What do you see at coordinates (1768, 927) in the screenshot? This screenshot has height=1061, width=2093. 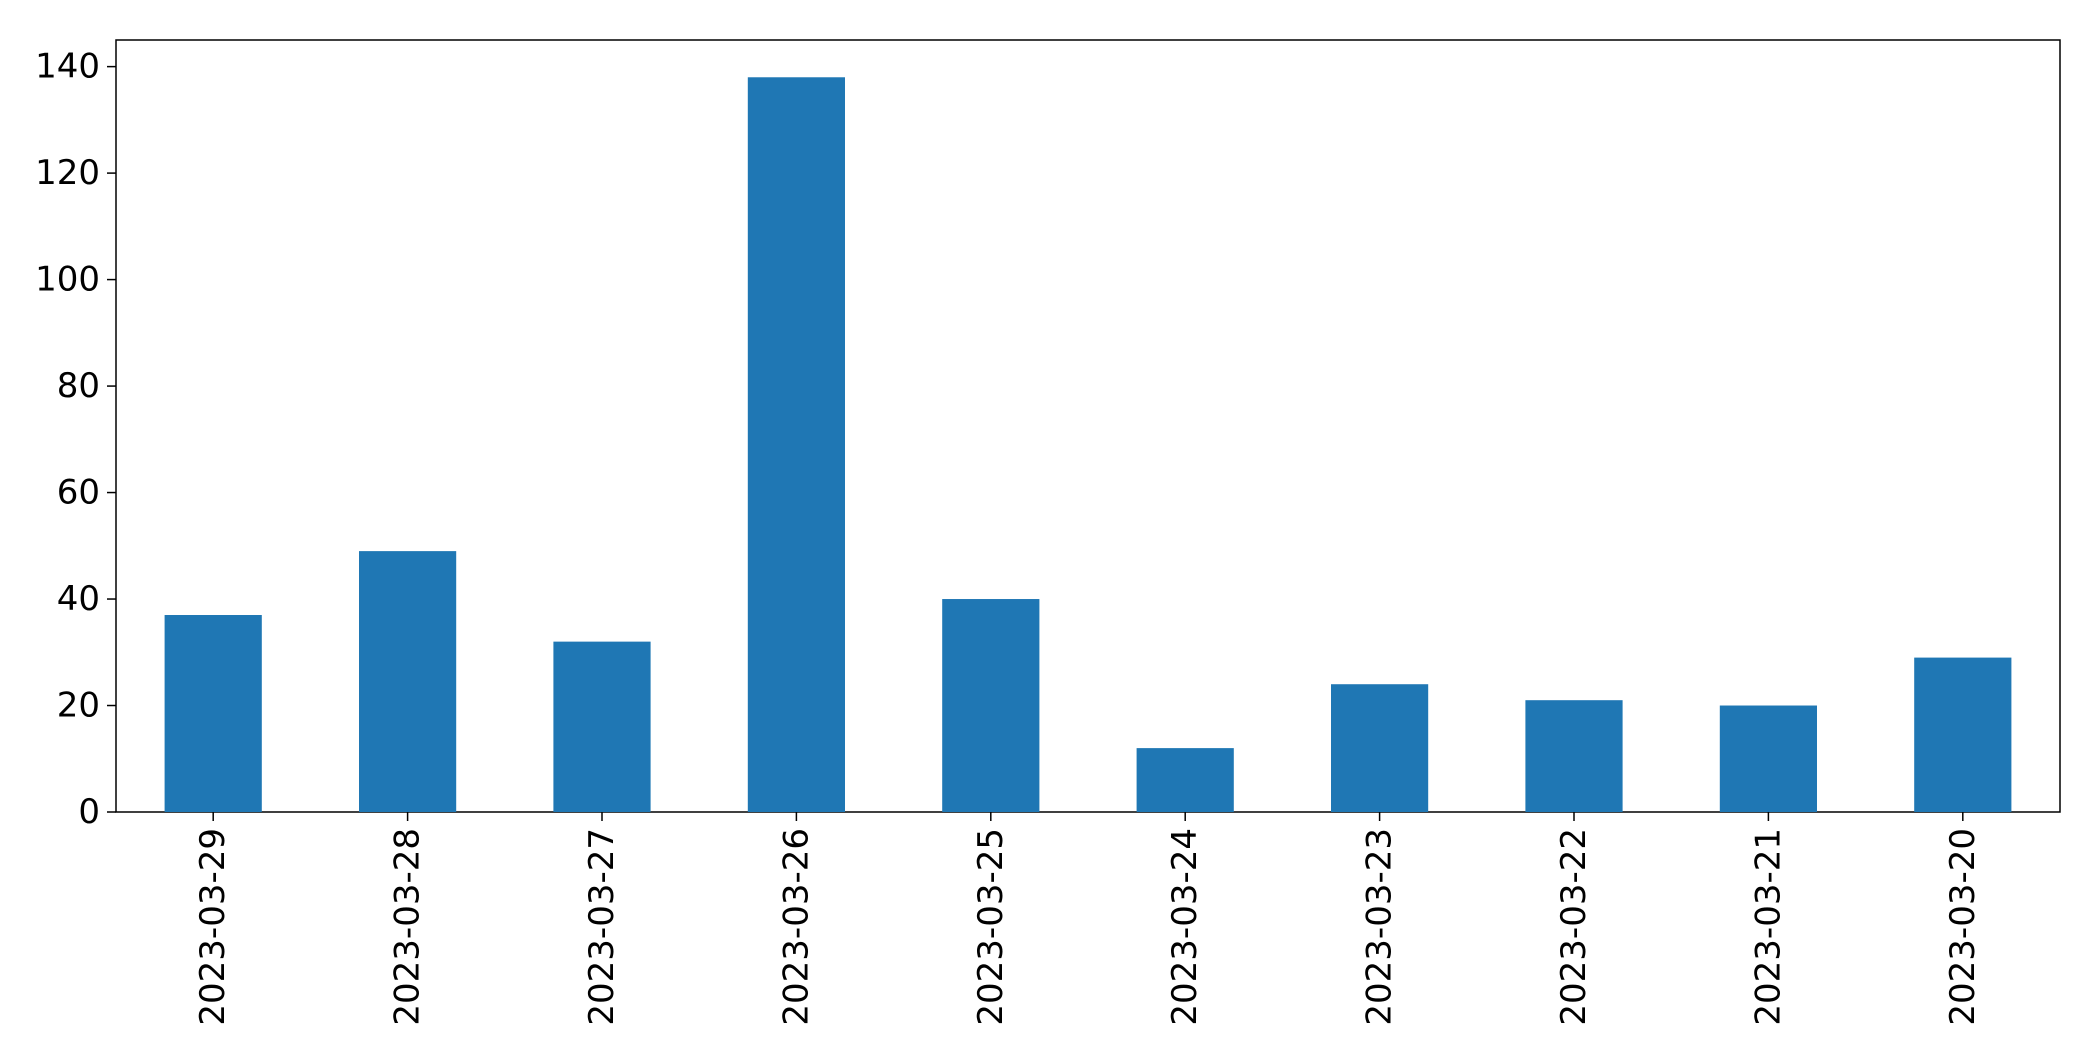 I see `x-tick-label-2023-03-21: 2023-03-21` at bounding box center [1768, 927].